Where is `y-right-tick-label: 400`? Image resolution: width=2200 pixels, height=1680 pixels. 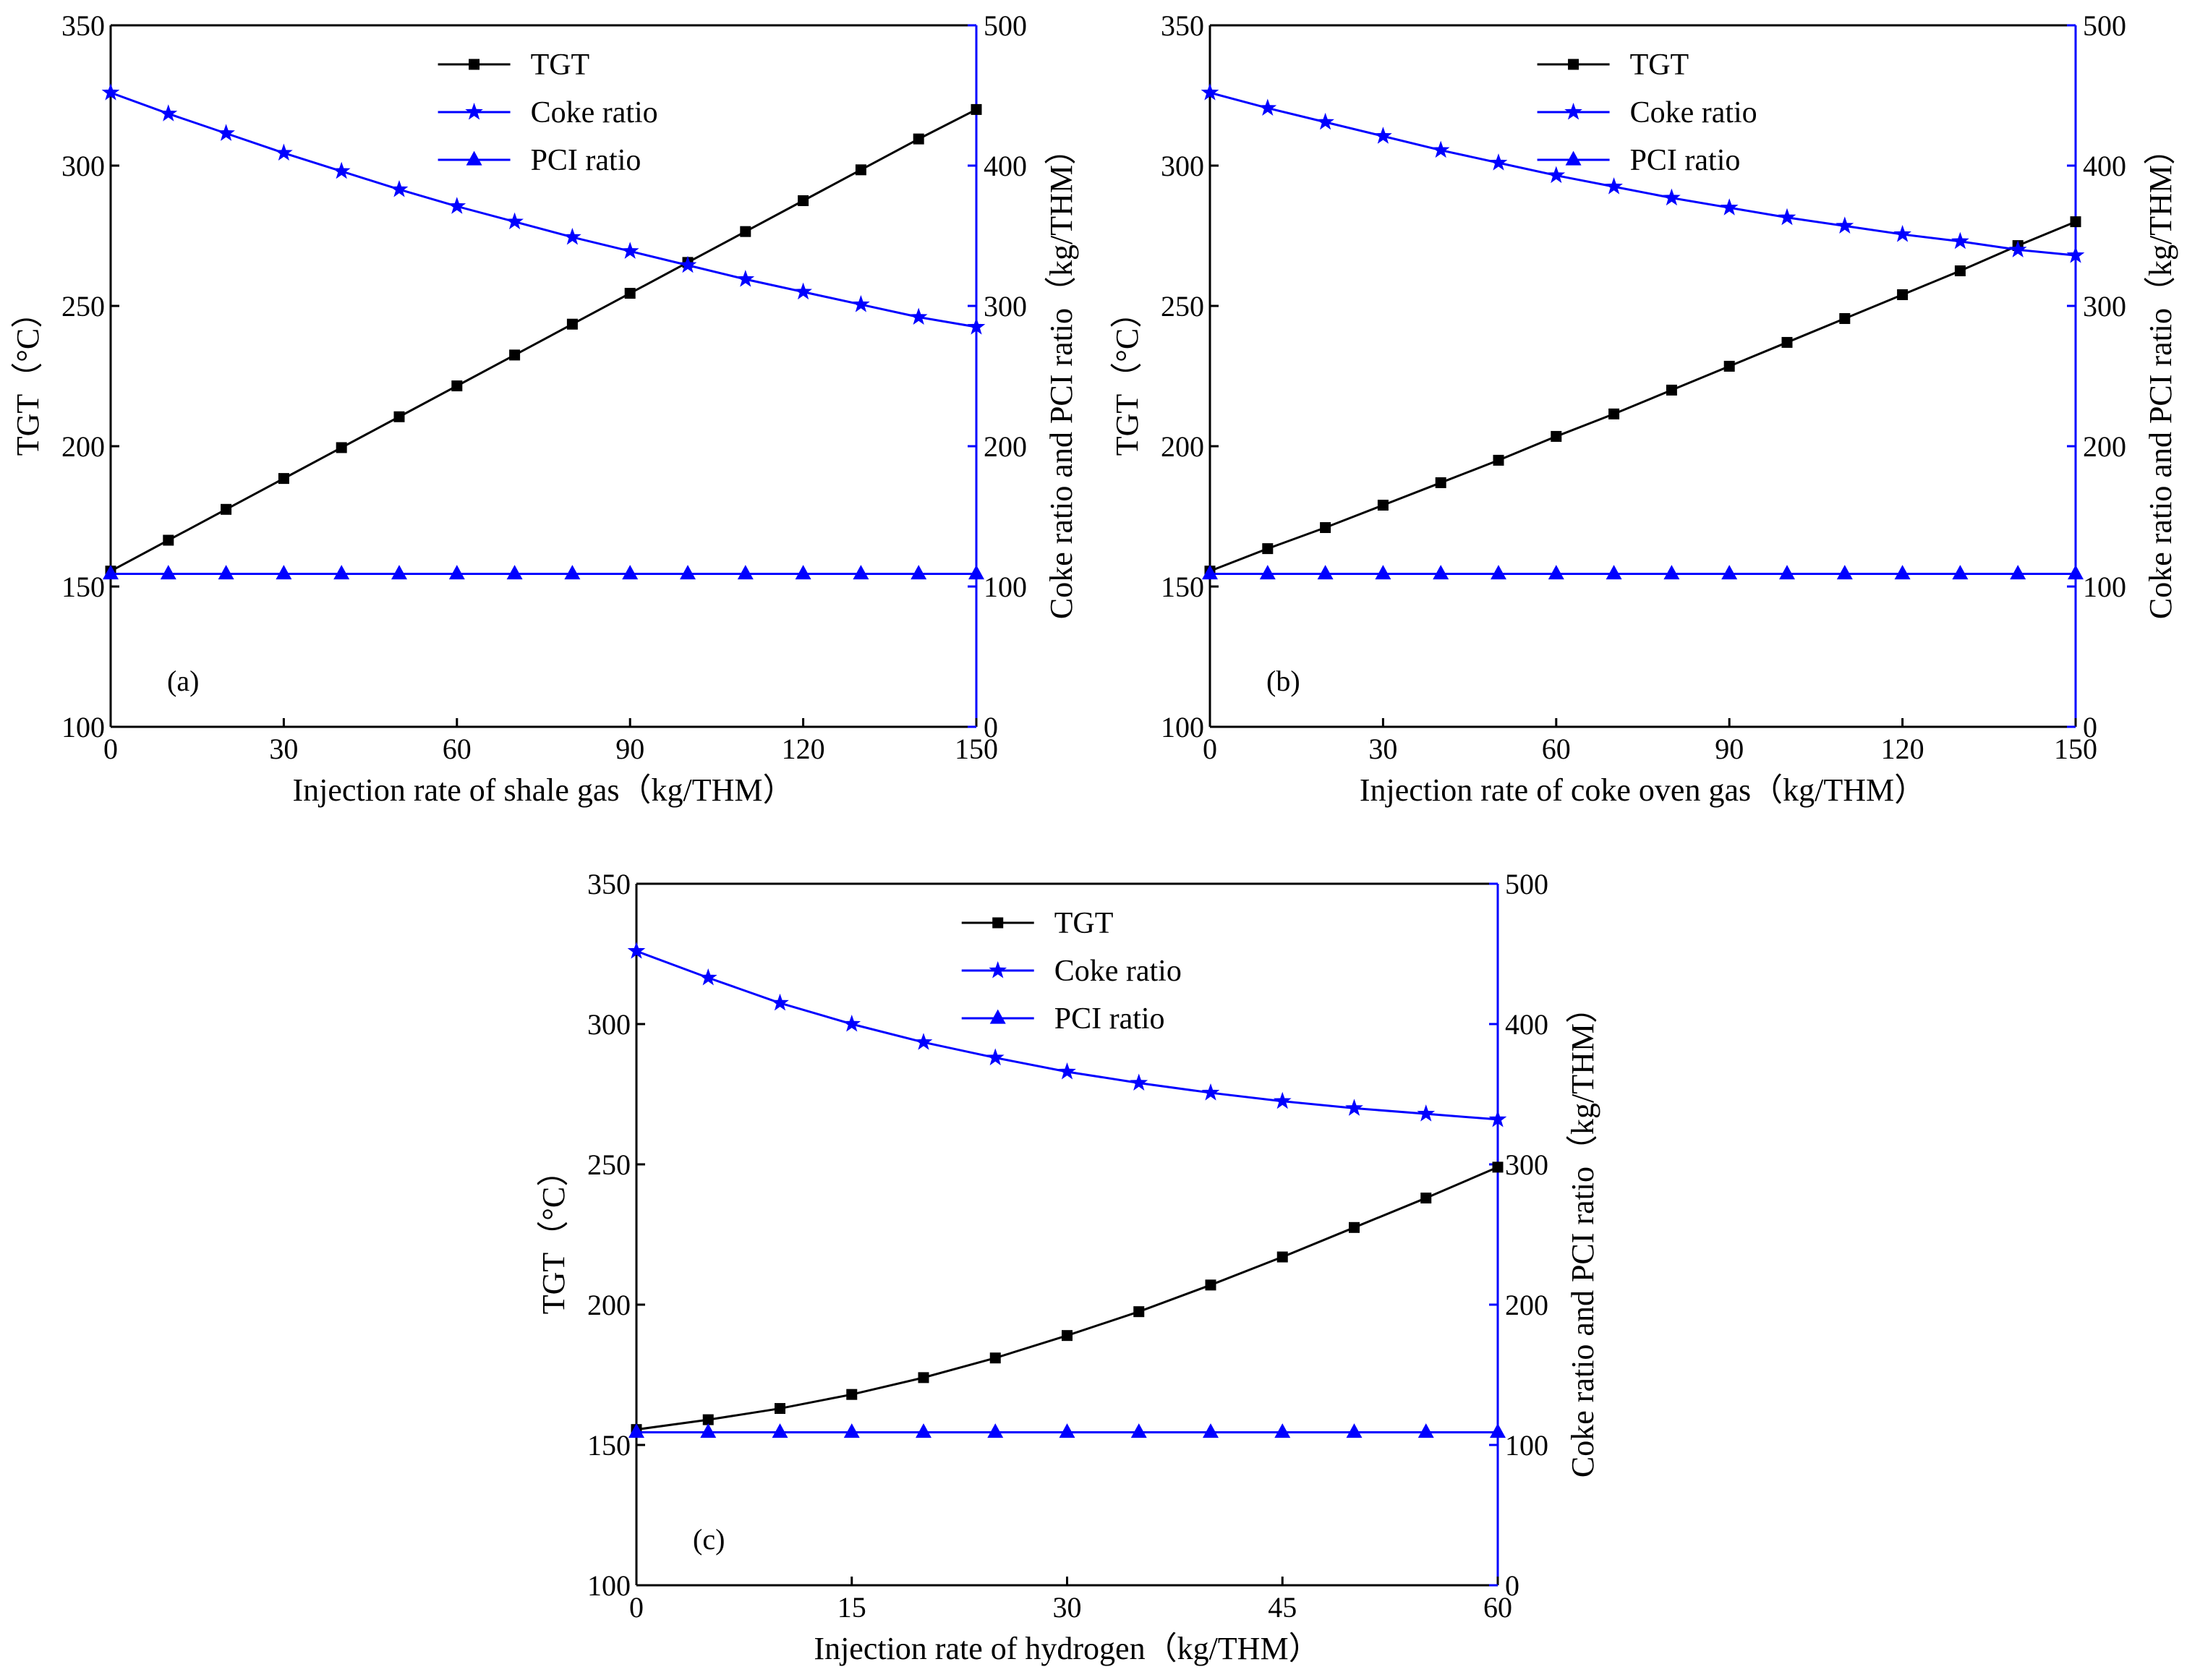 y-right-tick-label: 400 is located at coordinates (1526, 1024).